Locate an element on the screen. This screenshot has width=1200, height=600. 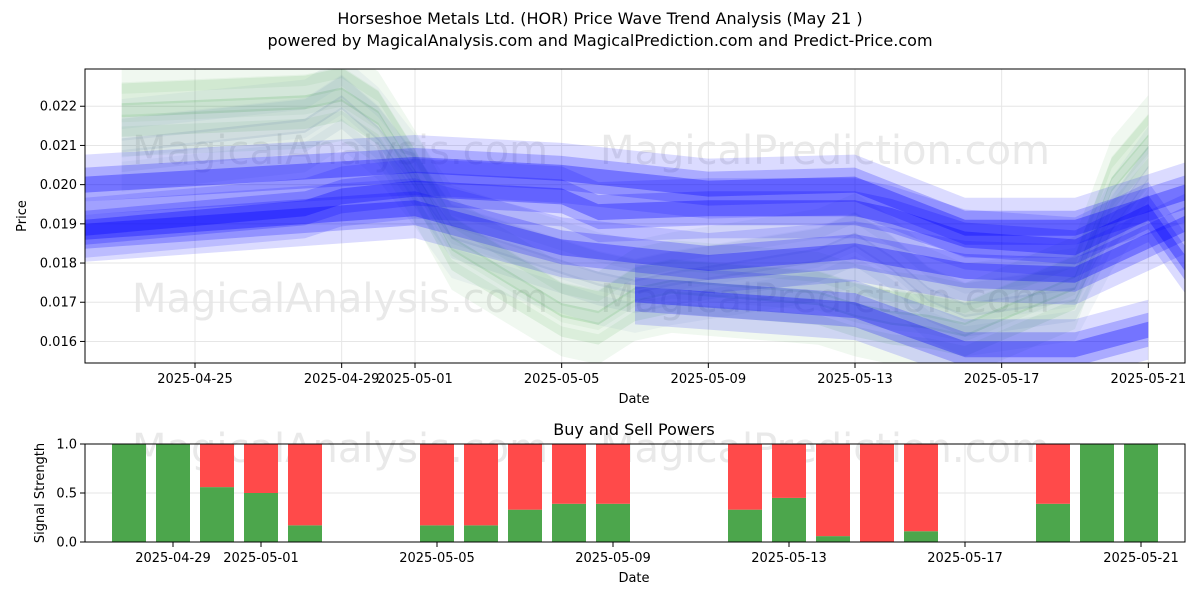
buy-sell-title: Buy and Sell Powers is located at coordinates (634, 429).